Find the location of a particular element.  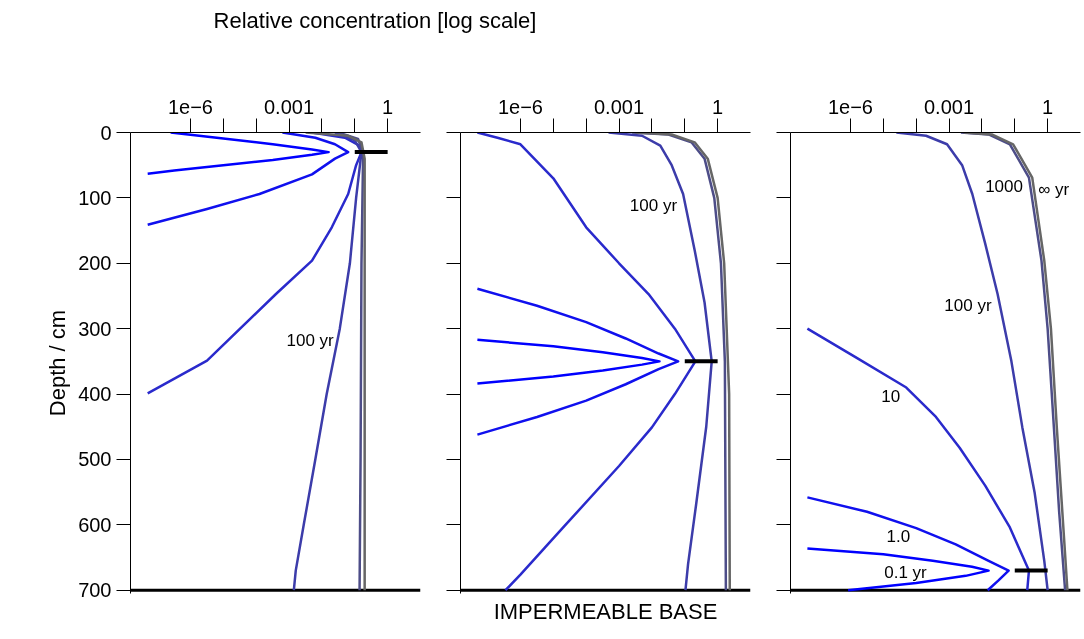

y-tick-label: 300 is located at coordinates (95, 328).